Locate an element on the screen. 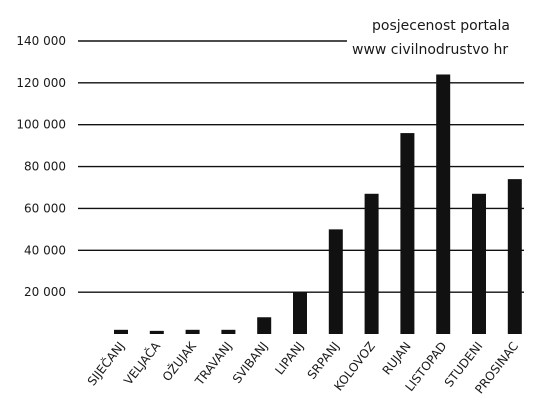 This screenshot has height=419, width=549. x-tick-label: VELJAČA is located at coordinates (141, 363).